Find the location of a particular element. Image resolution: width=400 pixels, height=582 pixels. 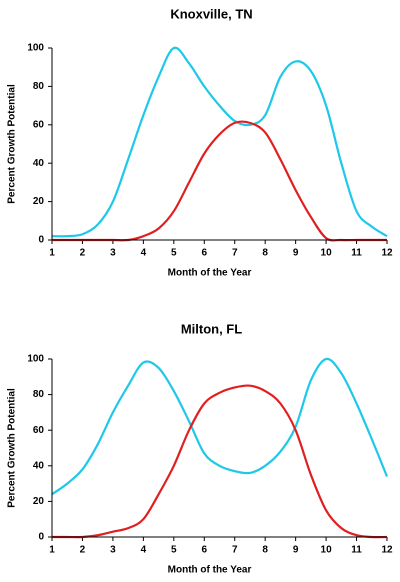

chart-title: Milton, FL is located at coordinates (211, 328).